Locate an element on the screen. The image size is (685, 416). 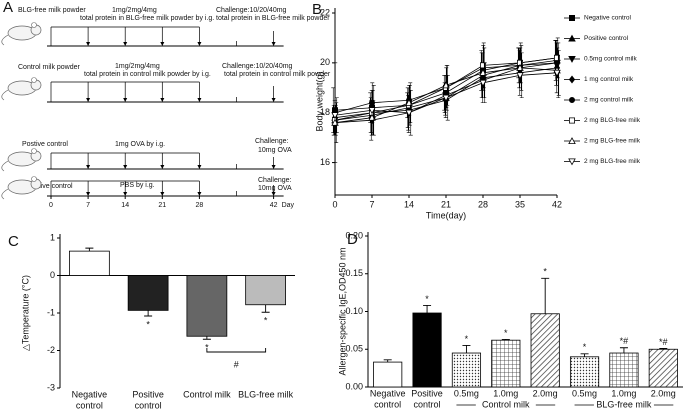
legend-label: 0.5mg control milk is located at coordinates (610, 59).